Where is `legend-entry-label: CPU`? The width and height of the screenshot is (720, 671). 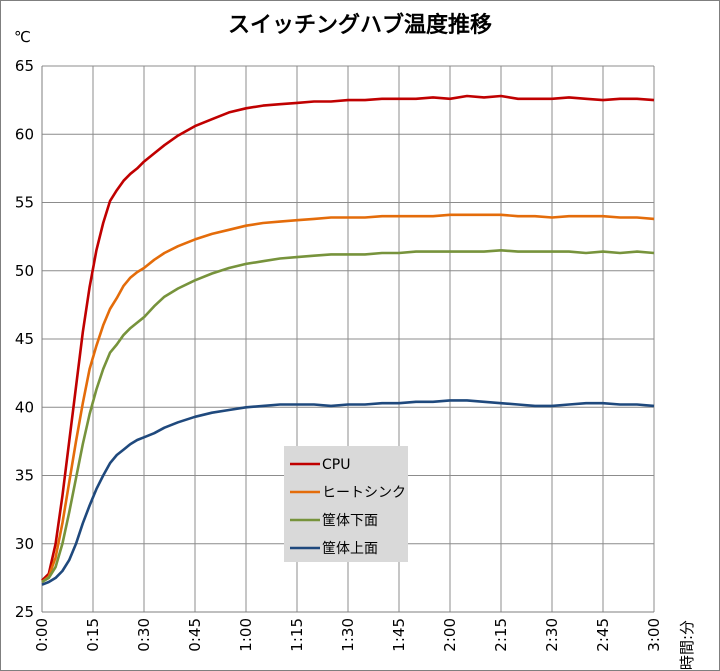
legend-entry-label: CPU is located at coordinates (336, 465).